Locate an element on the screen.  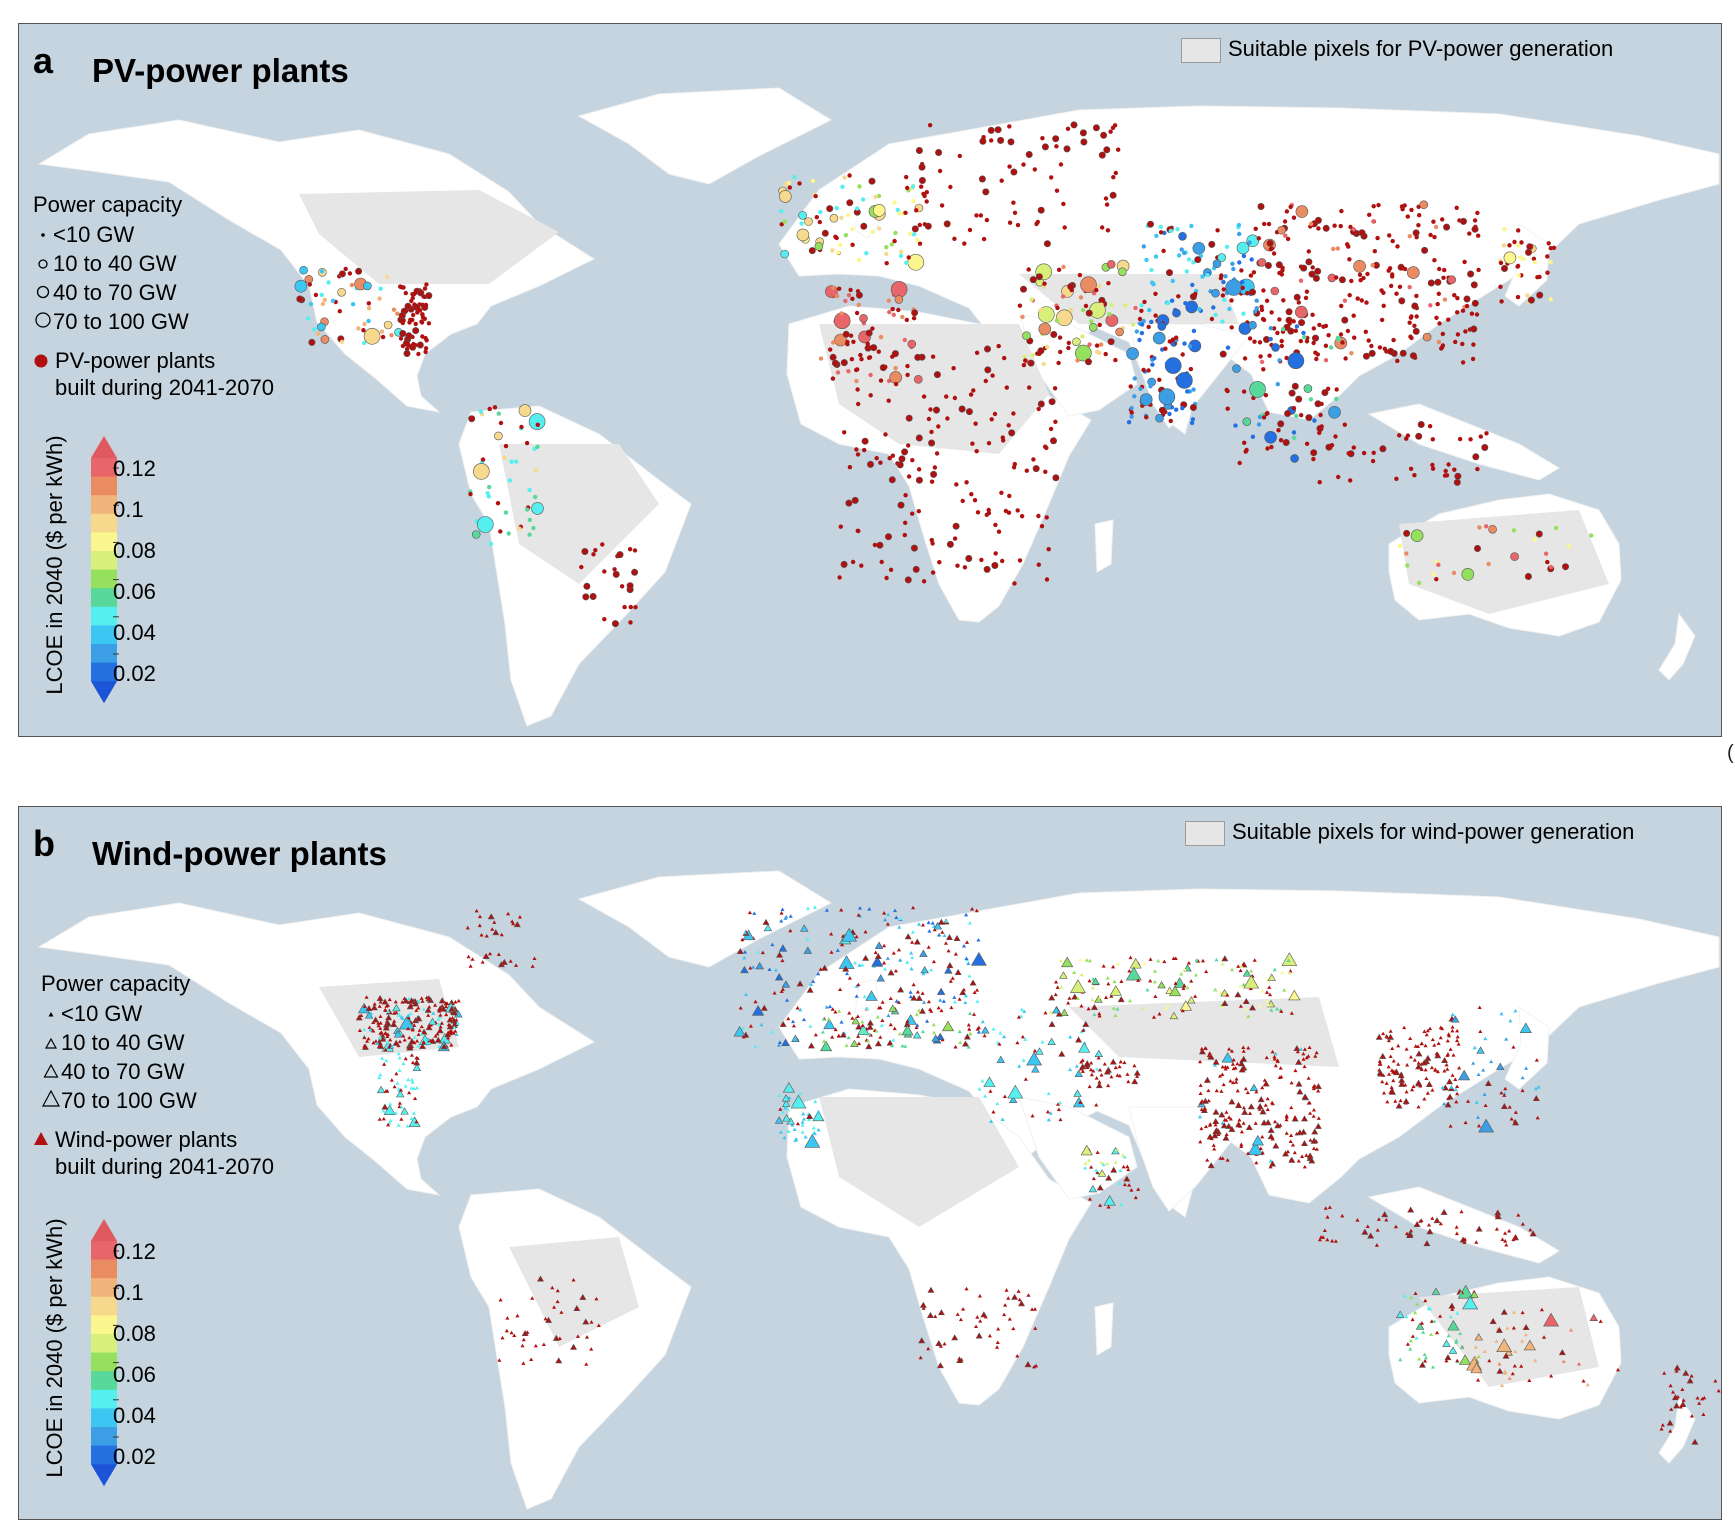
suitable-pixels-area is located at coordinates (919, 1162).